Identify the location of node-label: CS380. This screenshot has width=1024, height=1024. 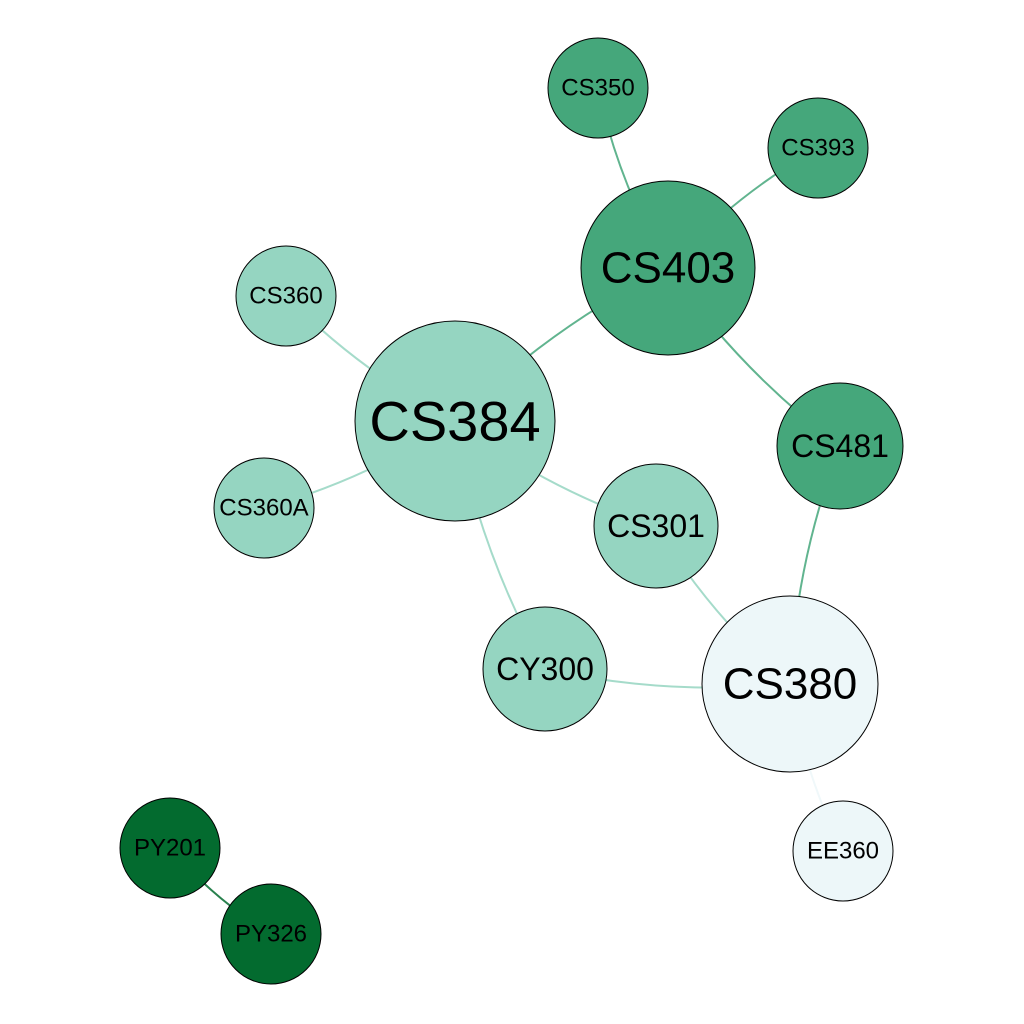
(790, 684).